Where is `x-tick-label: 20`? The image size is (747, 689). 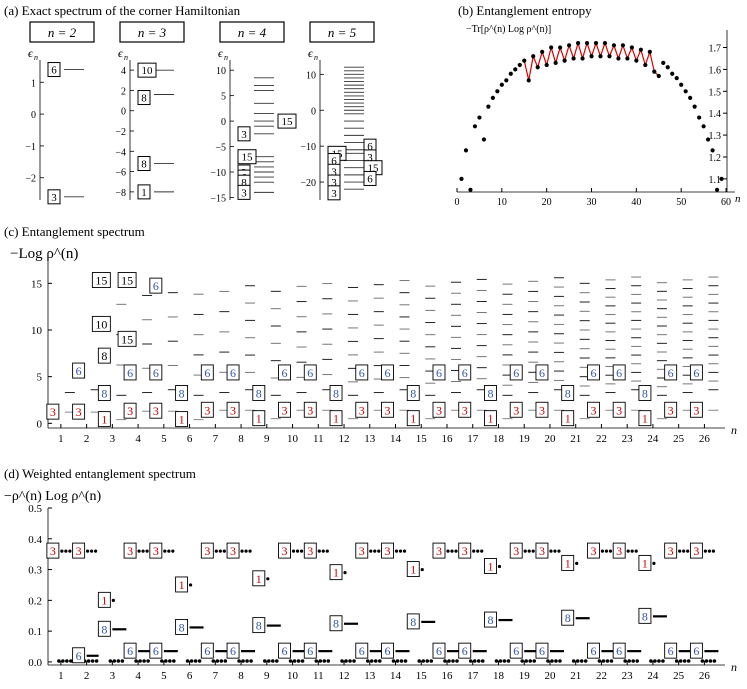
x-tick-label: 20 is located at coordinates (550, 439).